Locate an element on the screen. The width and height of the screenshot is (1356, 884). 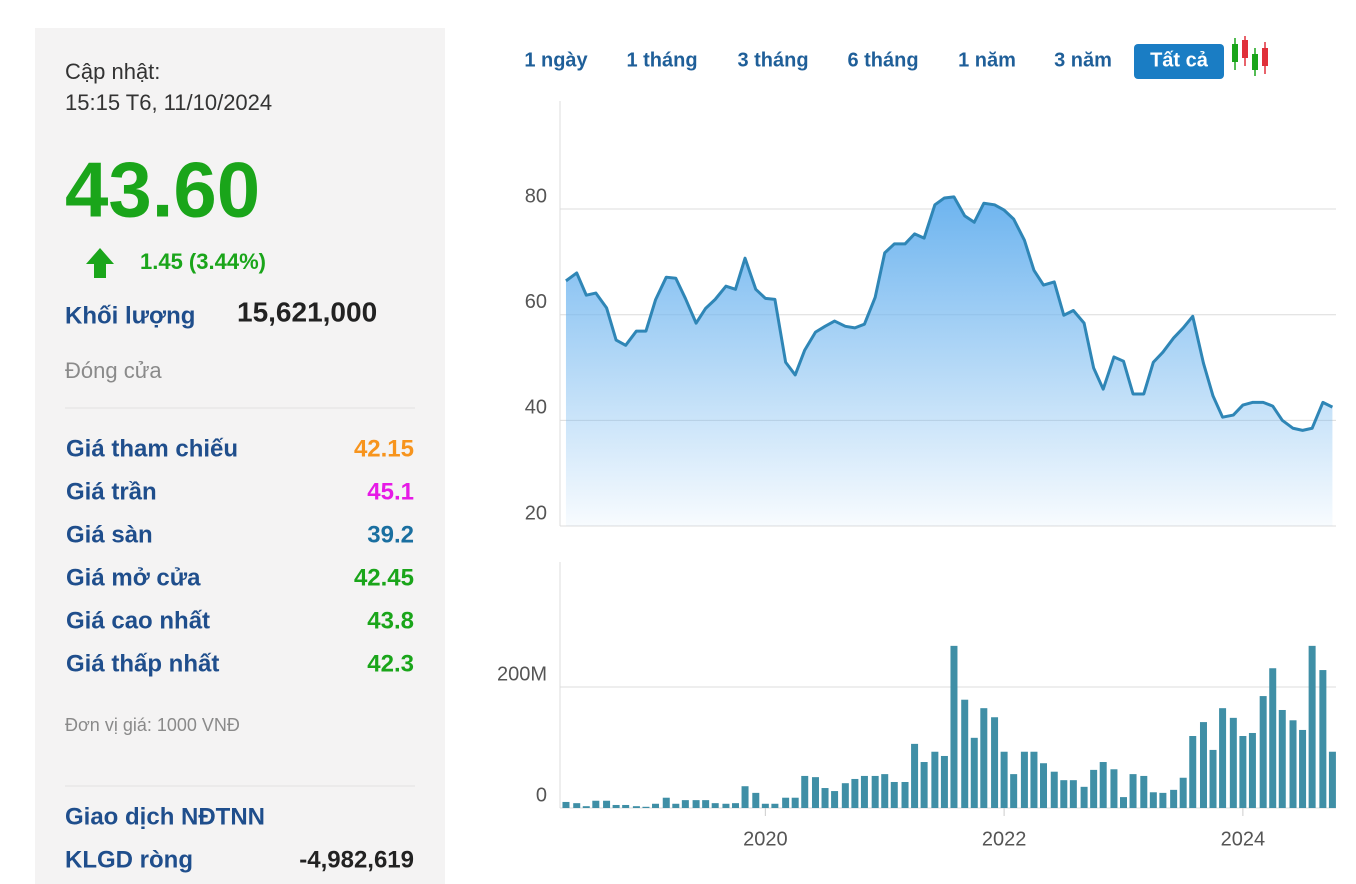
x-tick-label: 2022 is located at coordinates (1004, 839).